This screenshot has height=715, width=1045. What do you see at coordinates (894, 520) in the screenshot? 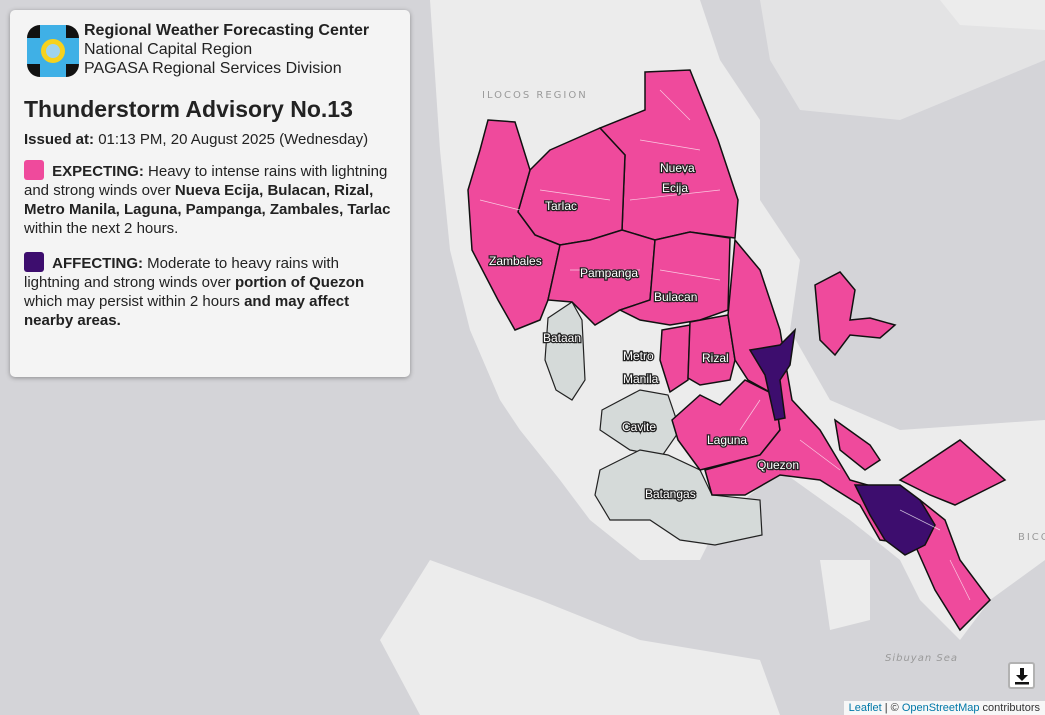
I see `affecting-quezon-south` at bounding box center [894, 520].